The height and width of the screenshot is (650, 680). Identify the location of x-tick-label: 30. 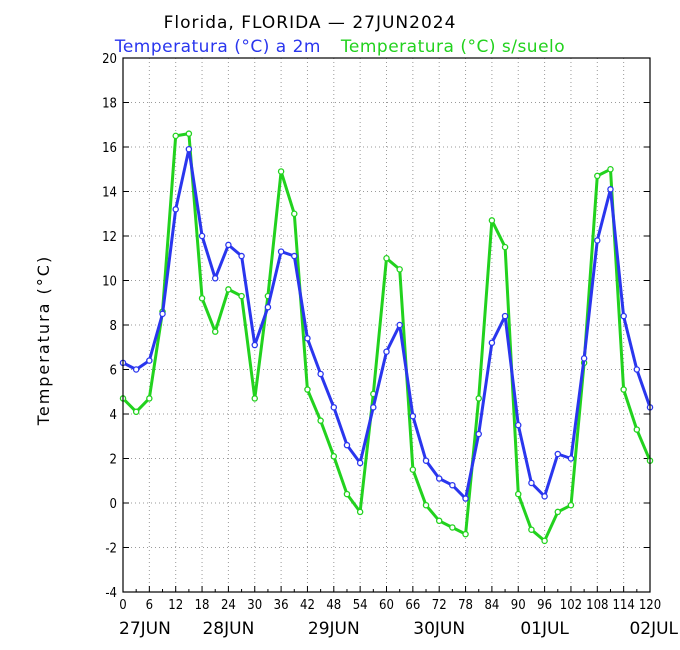
(254, 605).